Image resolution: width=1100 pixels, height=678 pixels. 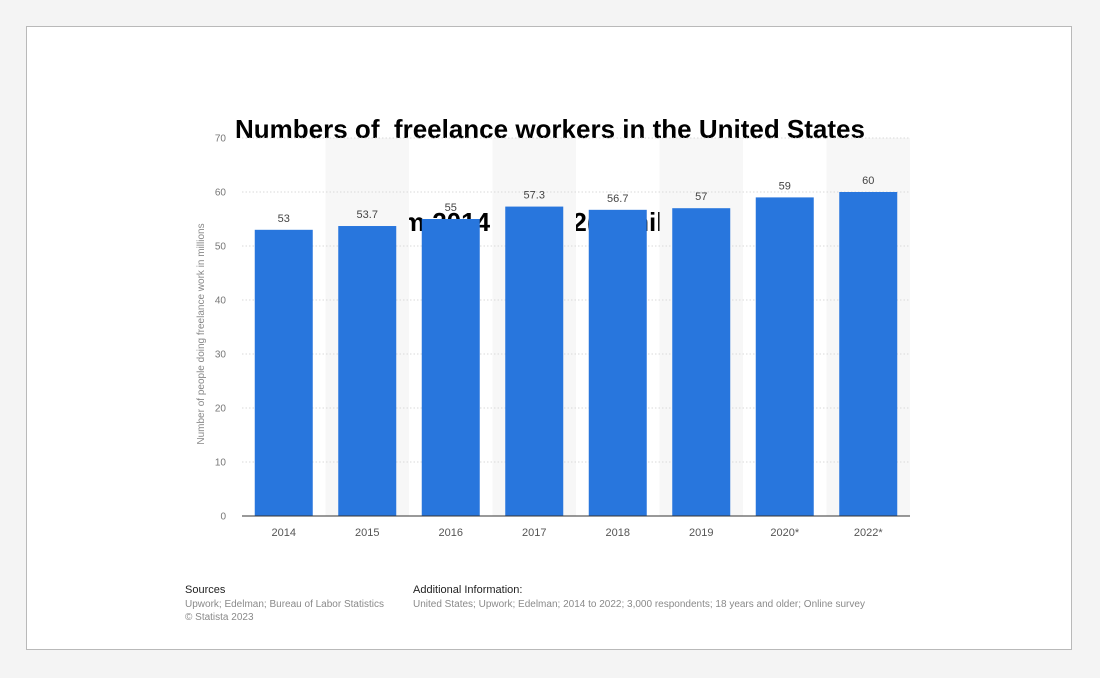 What do you see at coordinates (205, 590) in the screenshot?
I see `sources-heading: Sources` at bounding box center [205, 590].